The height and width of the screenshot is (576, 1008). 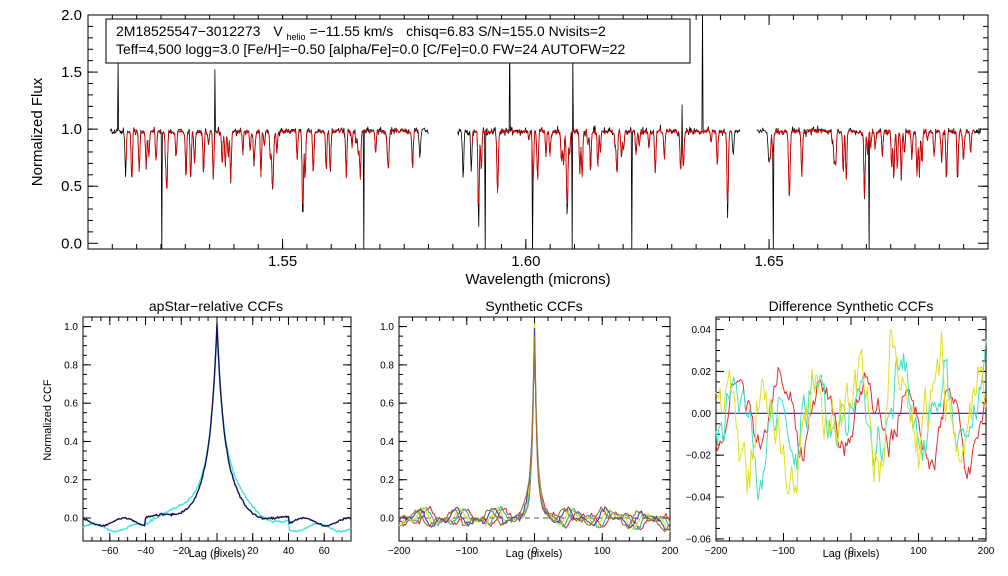 What do you see at coordinates (71, 129) in the screenshot?
I see `spectrum-y-tick-label: 1.0` at bounding box center [71, 129].